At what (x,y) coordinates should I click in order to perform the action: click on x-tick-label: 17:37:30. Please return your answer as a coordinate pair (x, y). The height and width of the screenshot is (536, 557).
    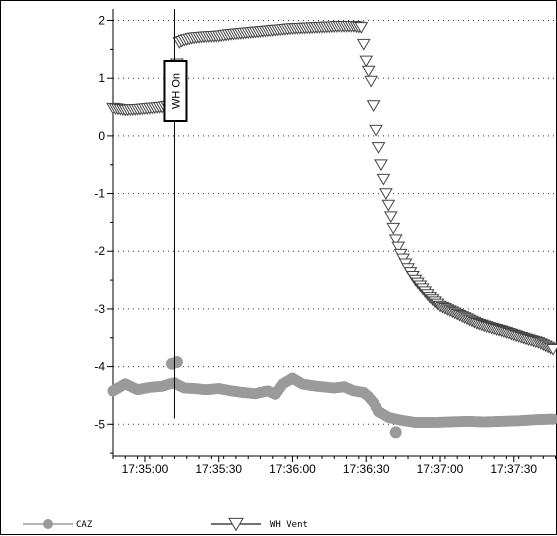
    Looking at the image, I should click on (513, 469).